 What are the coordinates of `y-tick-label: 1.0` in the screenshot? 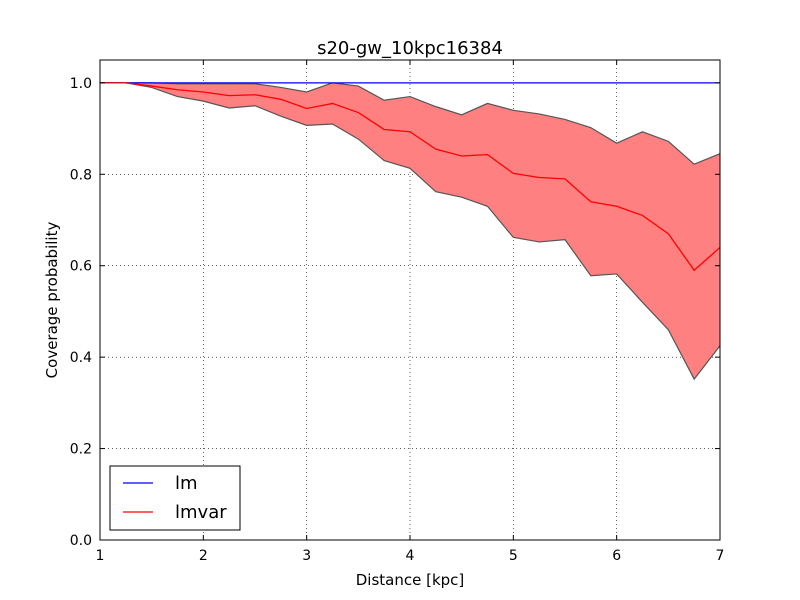 It's located at (81, 84).